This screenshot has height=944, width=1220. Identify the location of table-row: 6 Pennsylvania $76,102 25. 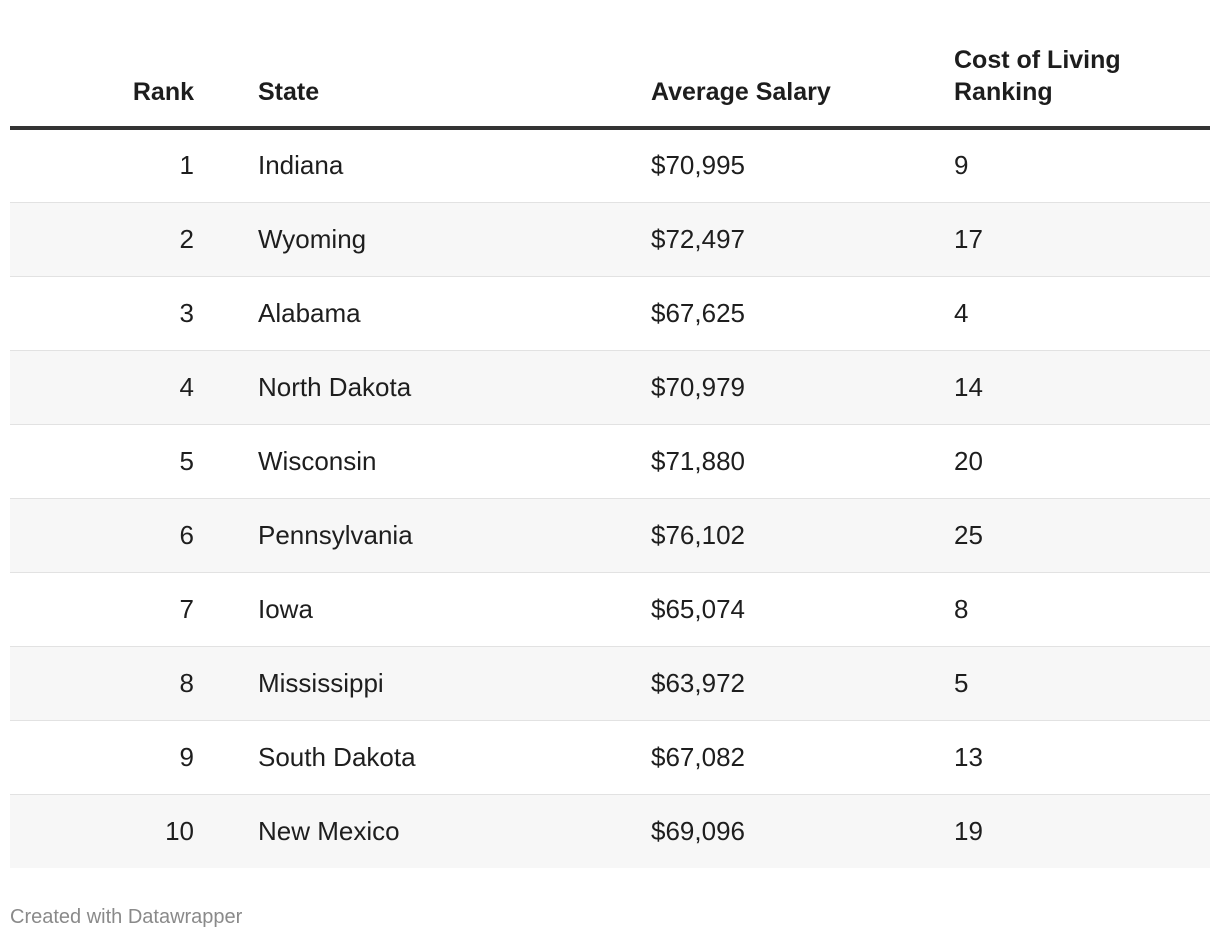
(610, 535).